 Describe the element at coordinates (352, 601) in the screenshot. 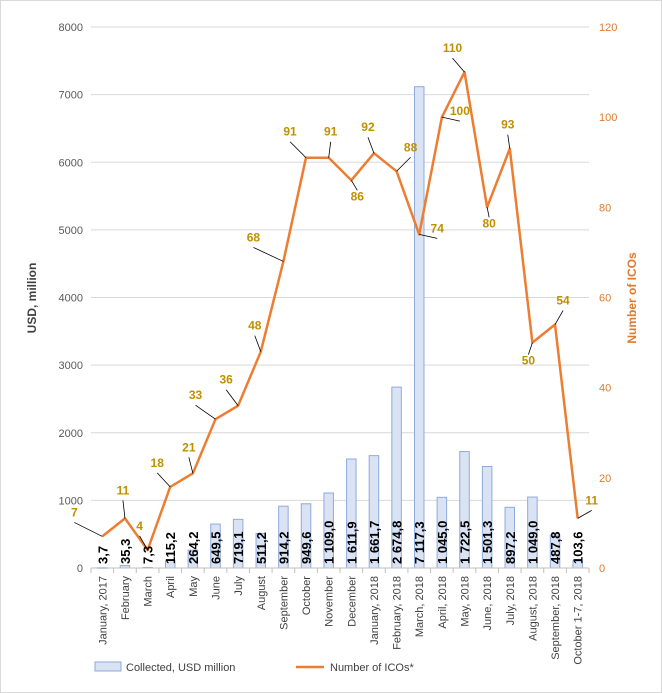

I see `category-label: December` at that location.